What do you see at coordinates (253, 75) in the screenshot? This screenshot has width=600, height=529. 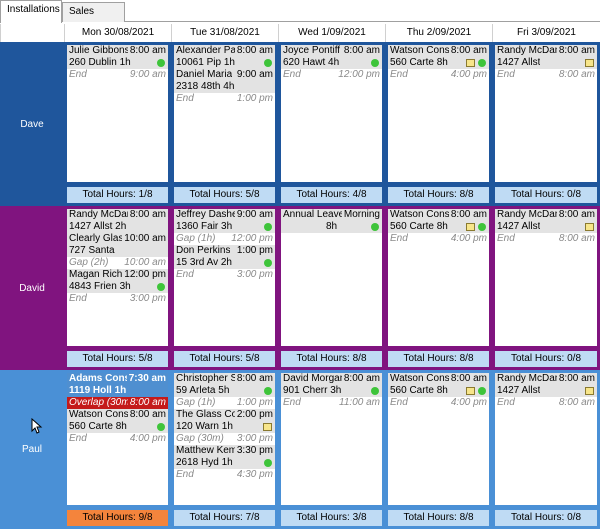 I see `appointment-time: 9:00 am` at bounding box center [253, 75].